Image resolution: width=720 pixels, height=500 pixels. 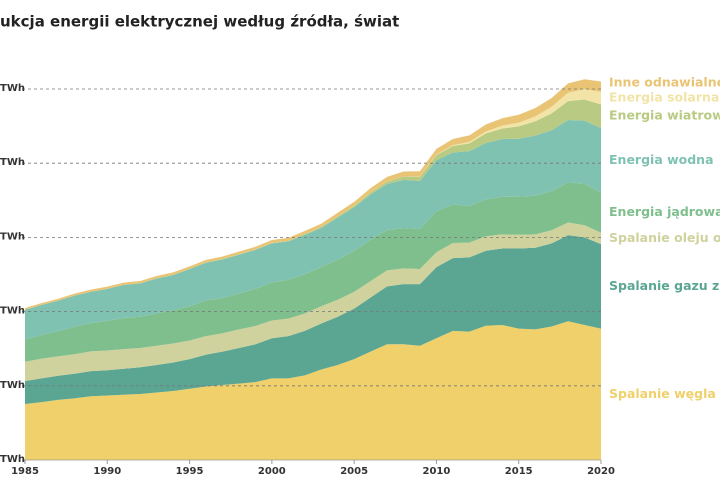 I want to click on legend-label: Energia jądrowa, so click(x=664, y=211).